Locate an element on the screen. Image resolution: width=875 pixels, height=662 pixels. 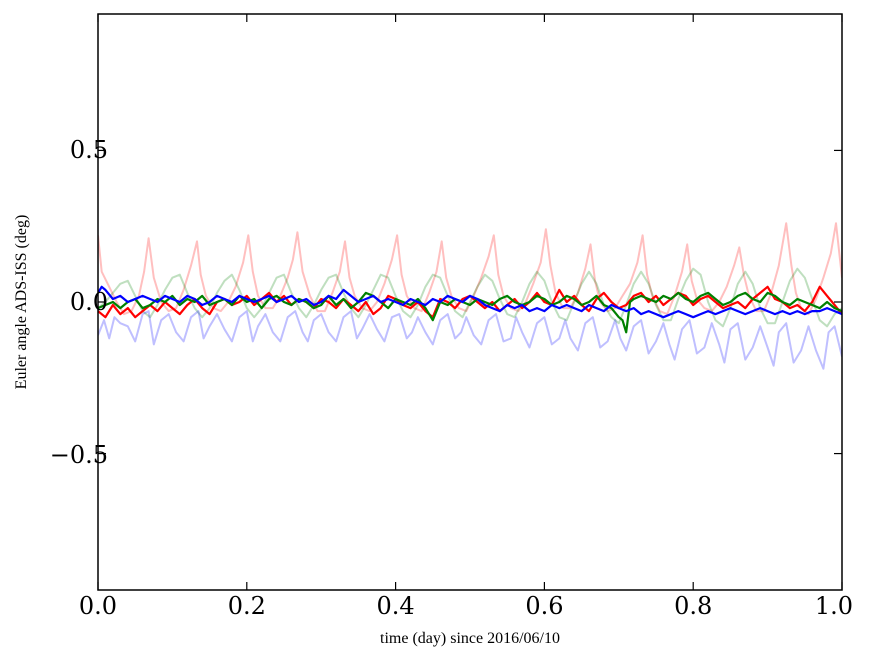
x-tick-label-1: 0.2 is located at coordinates (247, 606).